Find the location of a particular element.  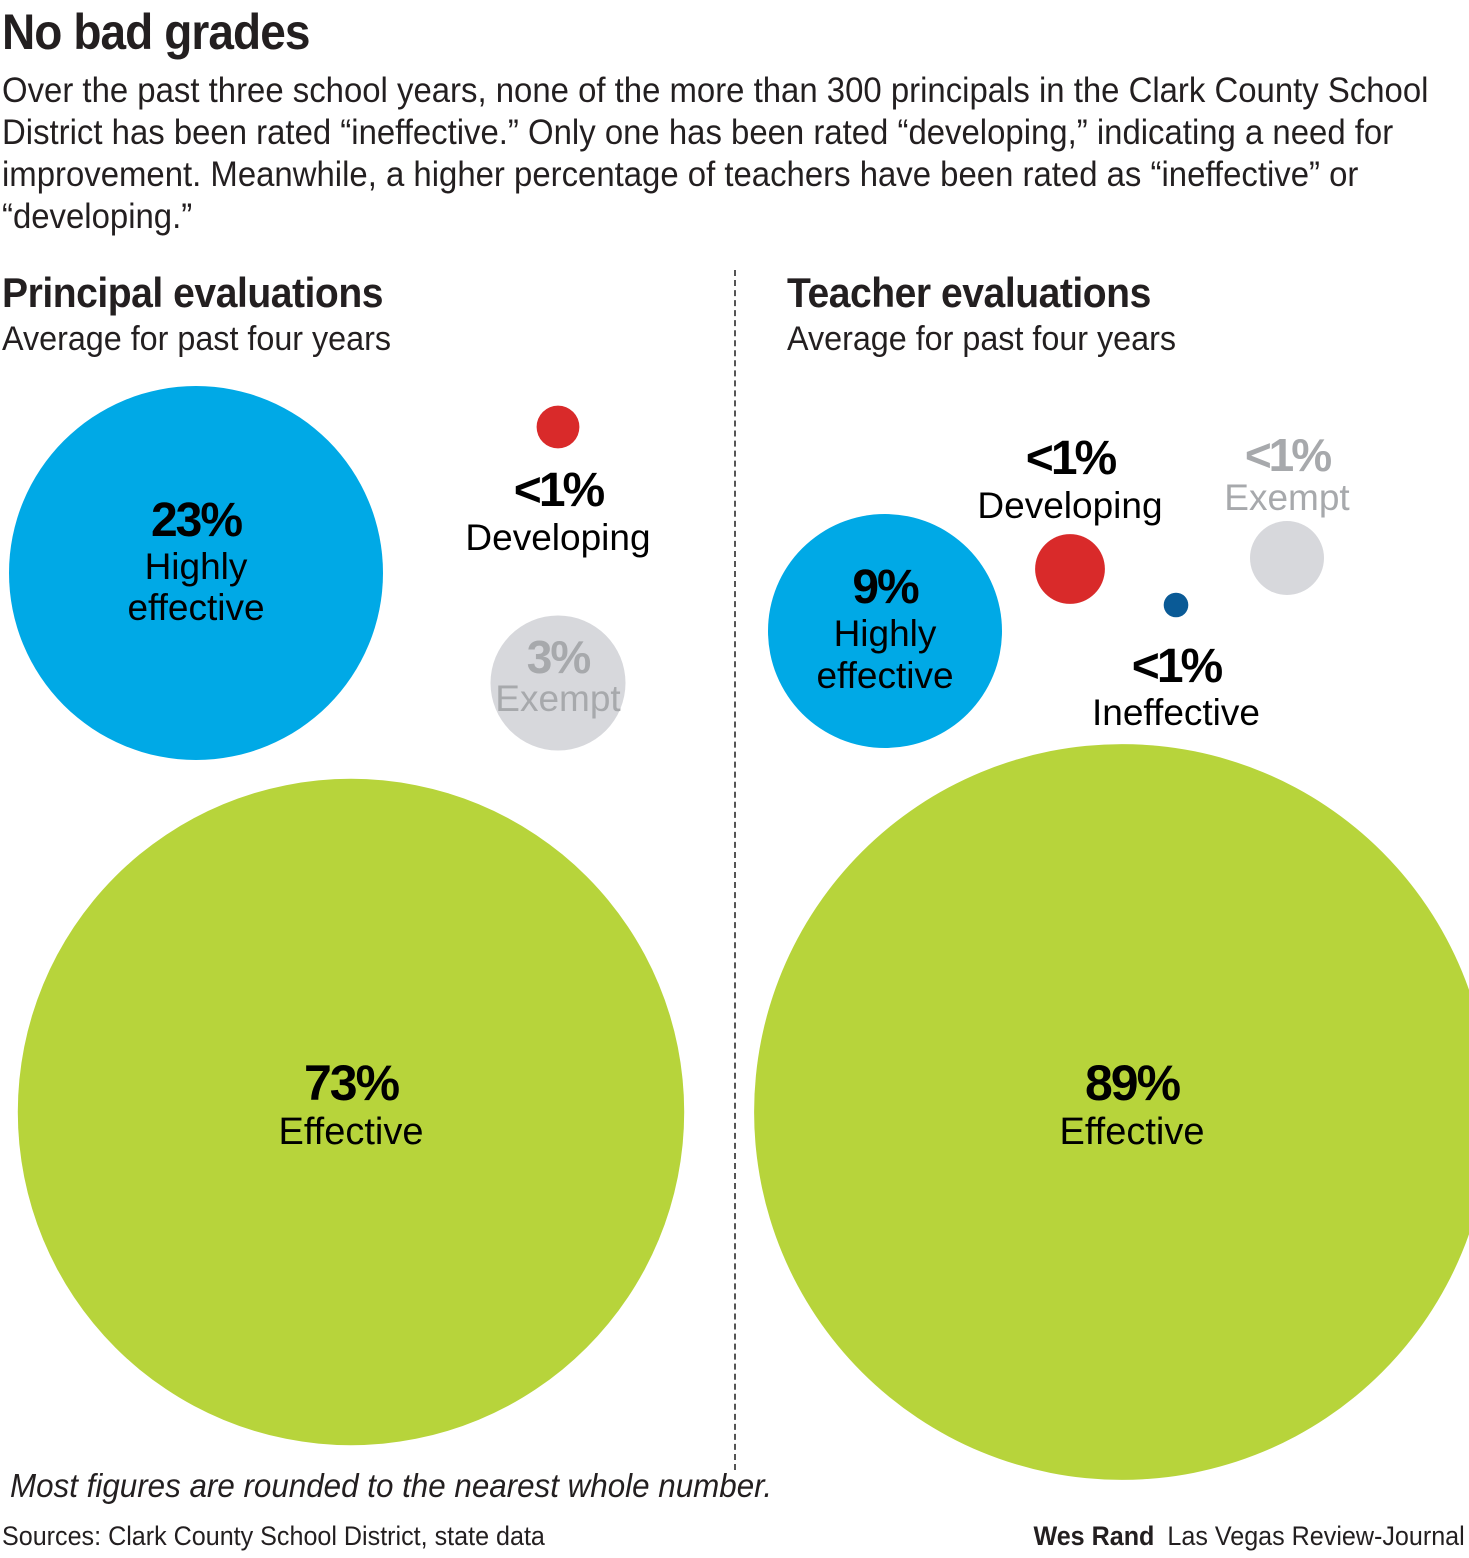

teacher-exempt-value: <1% is located at coordinates (1288, 455).